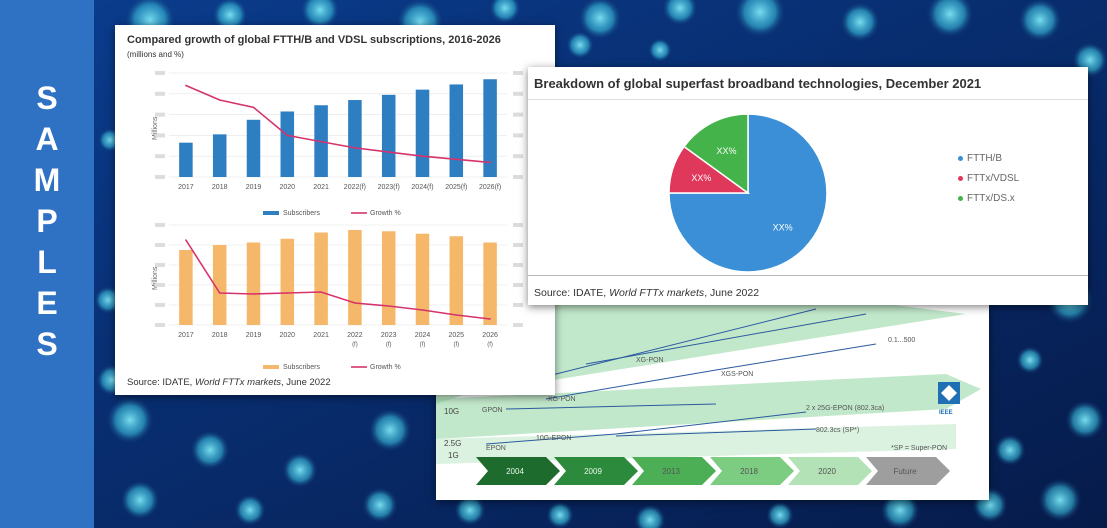 Image resolution: width=1107 pixels, height=528 pixels. I want to click on timeline-label: 2013, so click(671, 471).